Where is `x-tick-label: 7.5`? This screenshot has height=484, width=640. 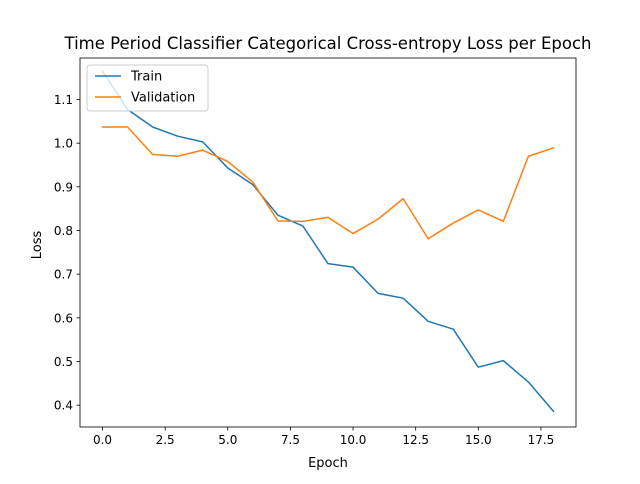 x-tick-label: 7.5 is located at coordinates (290, 440).